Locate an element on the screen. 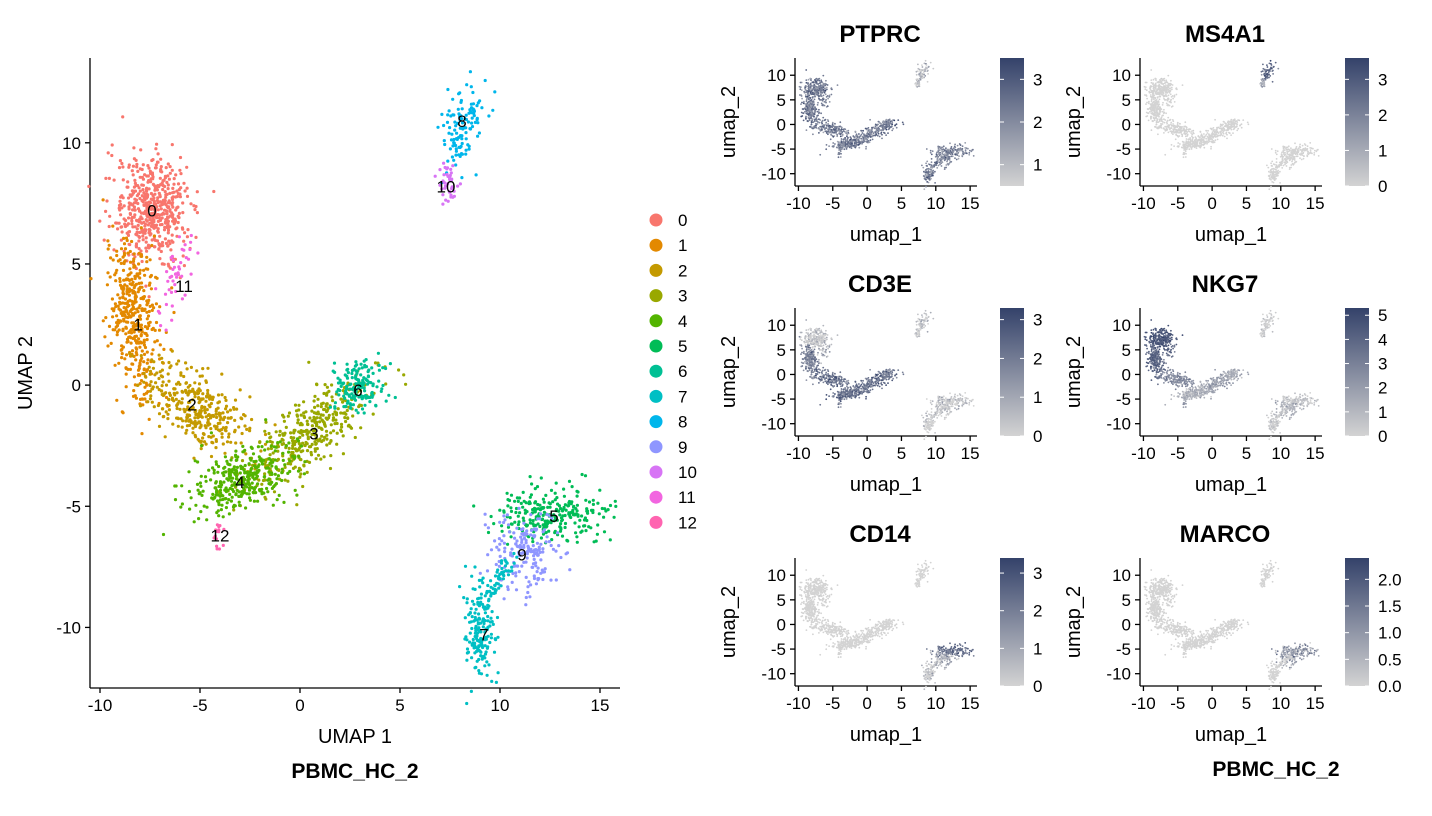  feature-ms4a1-x-tick-label: 5 is located at coordinates (1246, 203).